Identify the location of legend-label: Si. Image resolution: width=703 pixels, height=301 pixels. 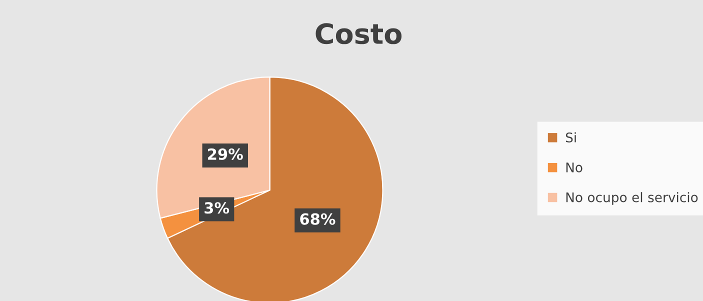
(571, 137).